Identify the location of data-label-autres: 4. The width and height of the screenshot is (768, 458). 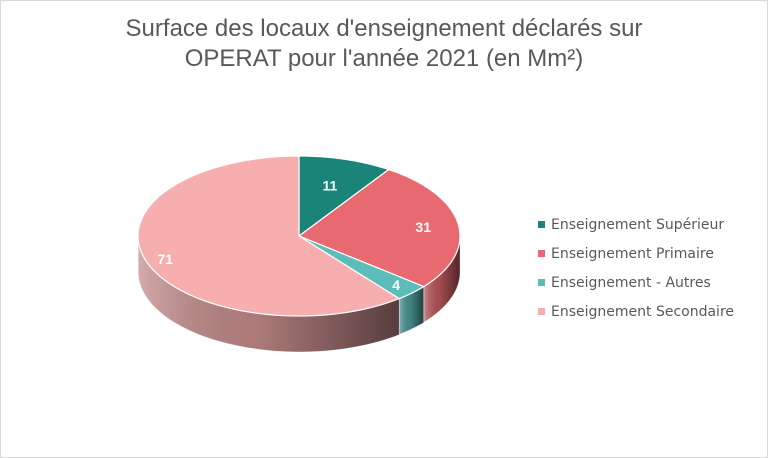
(396, 285).